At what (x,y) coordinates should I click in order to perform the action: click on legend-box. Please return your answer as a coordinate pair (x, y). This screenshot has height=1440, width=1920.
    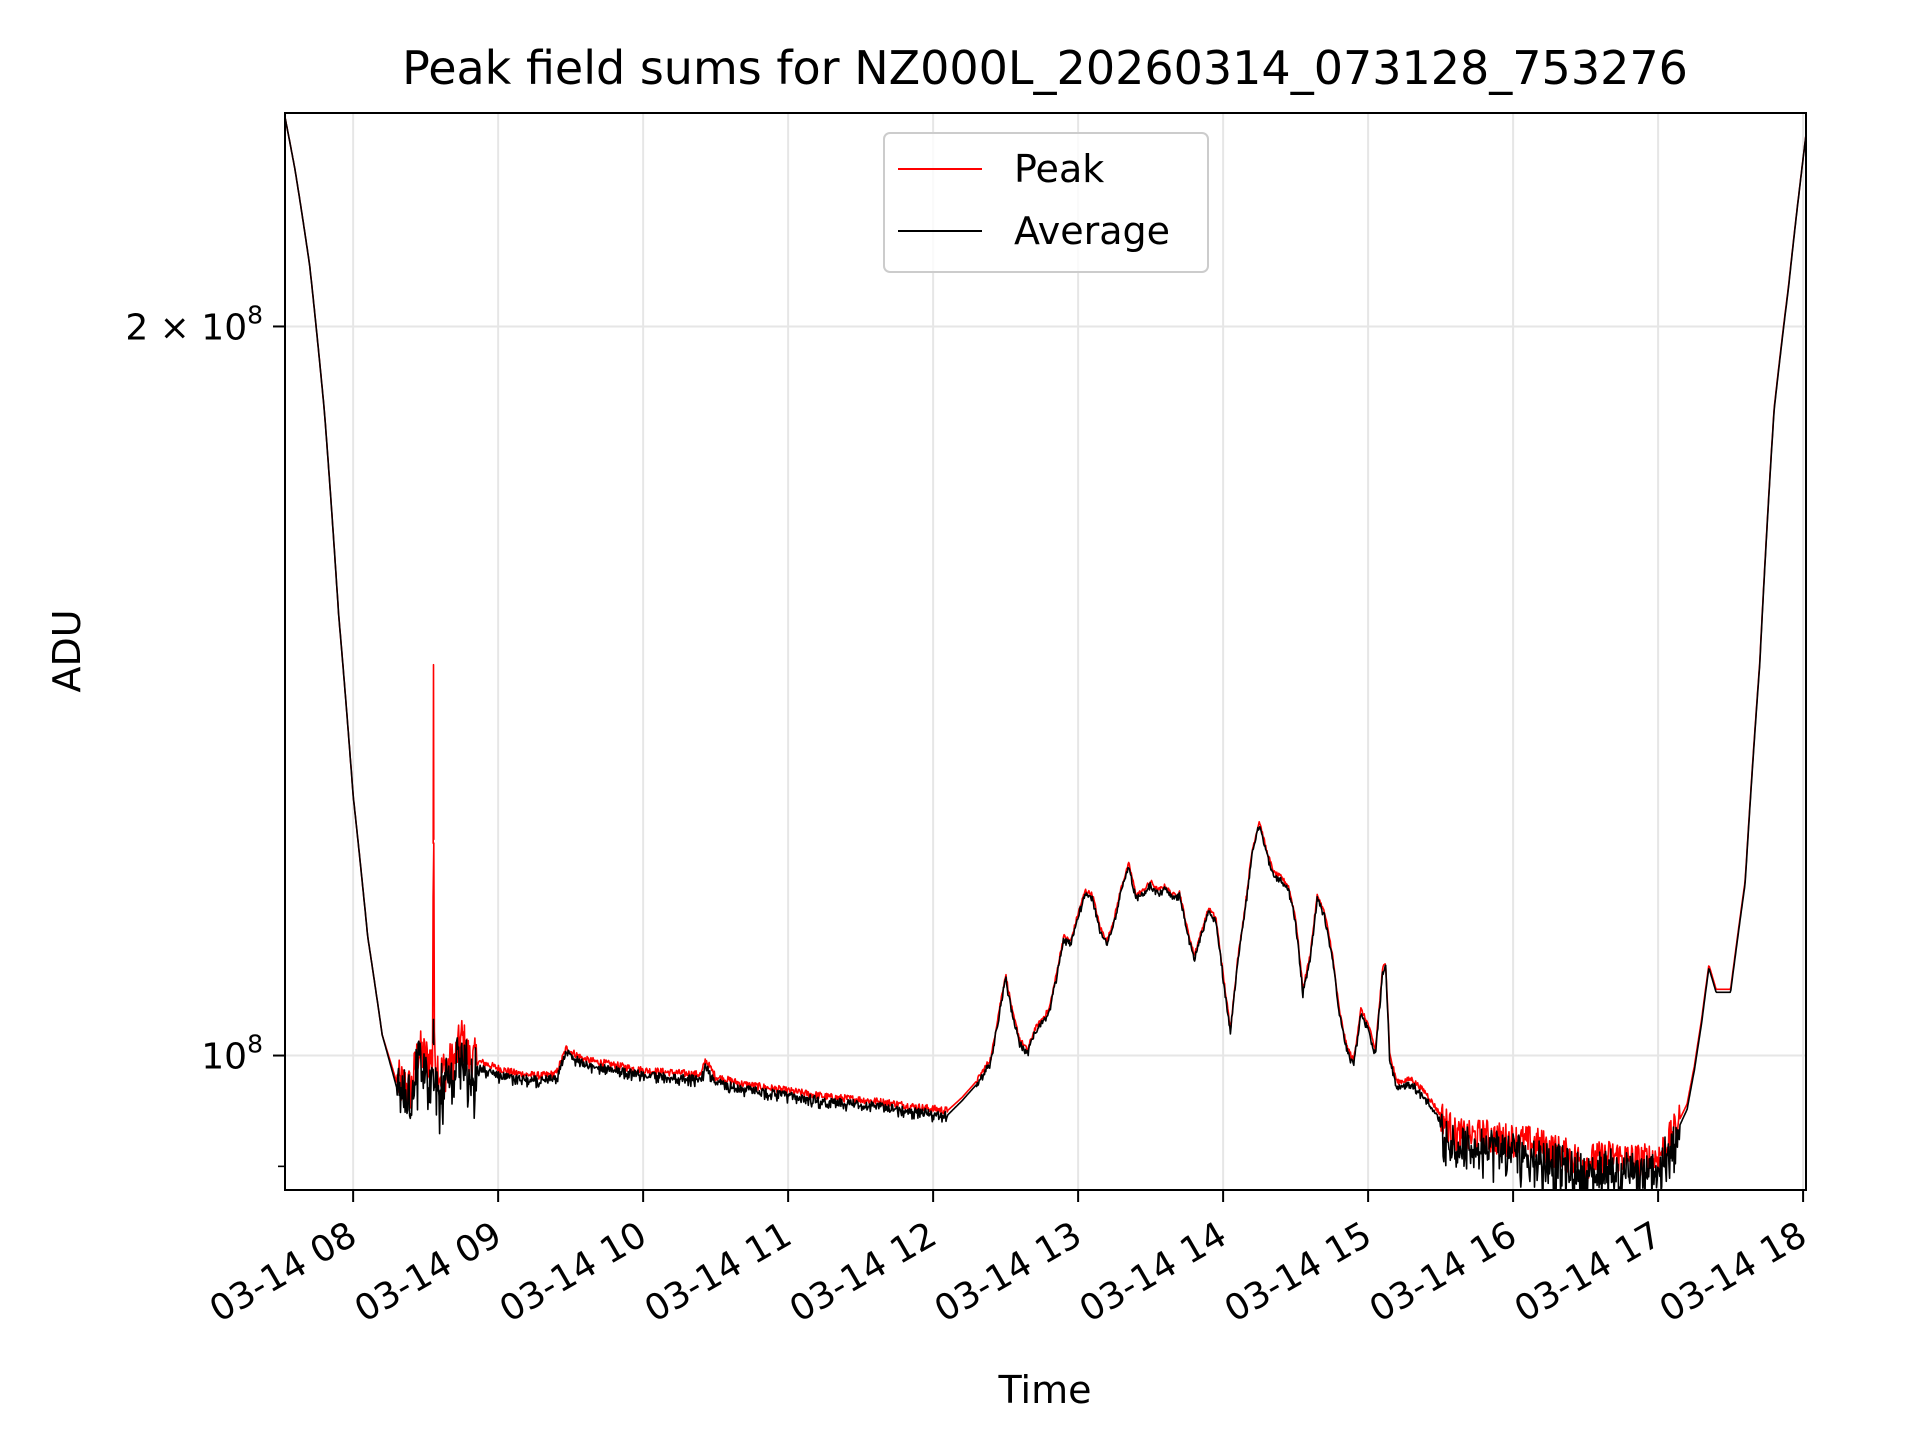
    Looking at the image, I should click on (1046, 202).